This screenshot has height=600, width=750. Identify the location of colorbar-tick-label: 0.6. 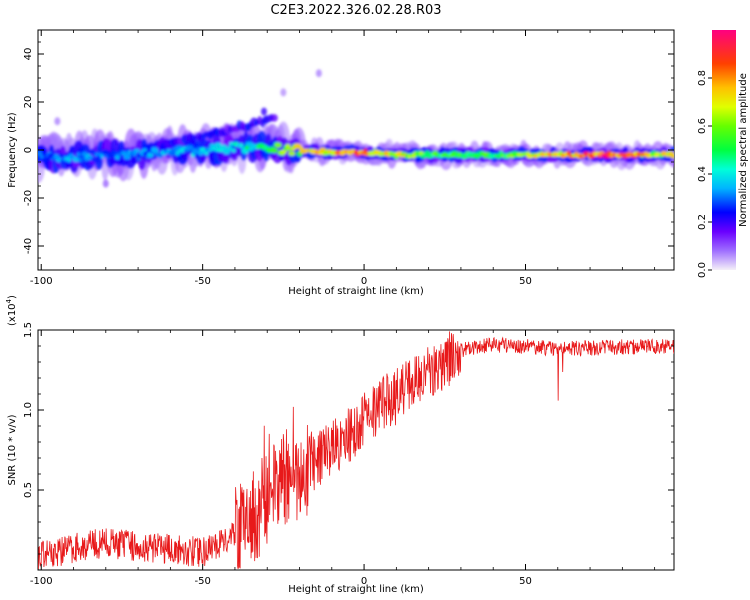
(702, 126).